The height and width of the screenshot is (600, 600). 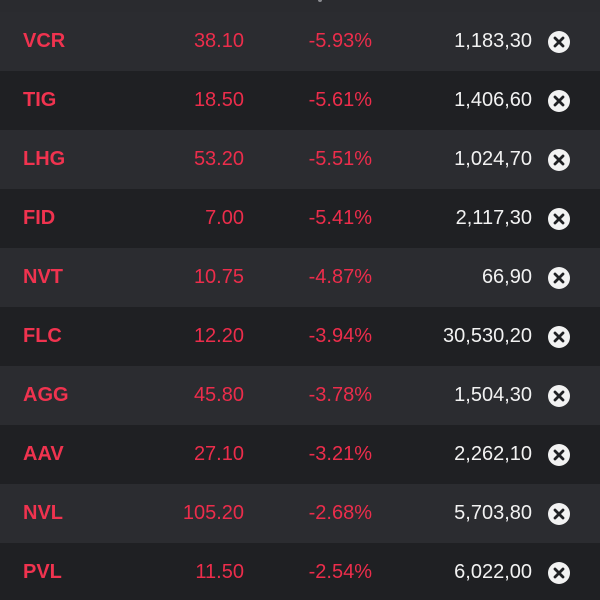 I want to click on stock-symbol: AGG, so click(x=46, y=395).